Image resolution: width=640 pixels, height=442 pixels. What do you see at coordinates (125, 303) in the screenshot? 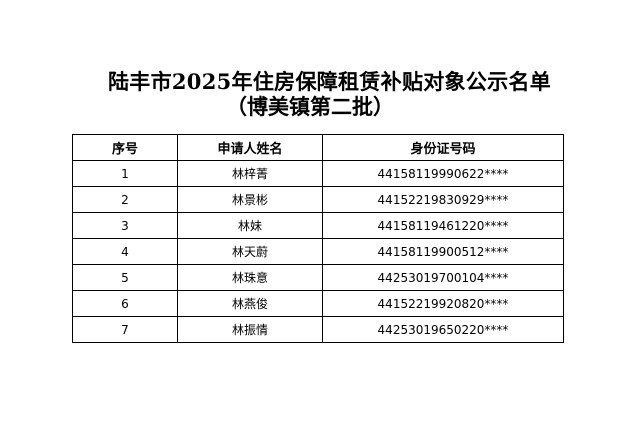
I see `cell-index: 6` at bounding box center [125, 303].